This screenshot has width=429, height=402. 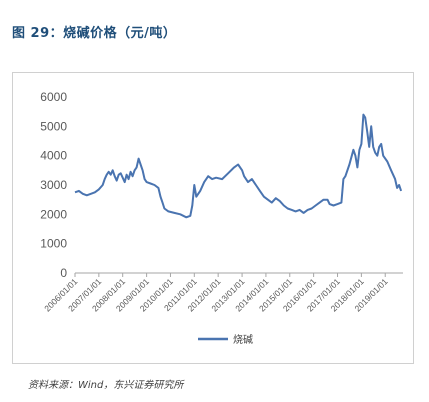 I want to click on legend-label: 烧碱, so click(x=243, y=339).